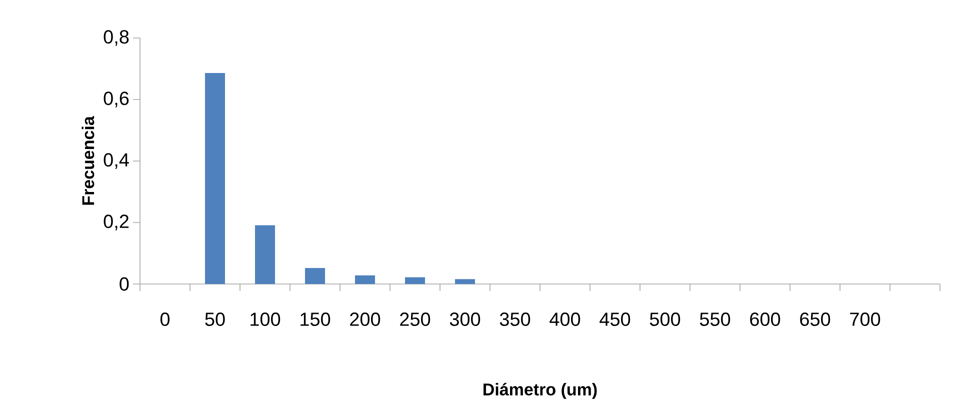  Describe the element at coordinates (88, 160) in the screenshot. I see `y-axis-title: Frecuencia` at that location.